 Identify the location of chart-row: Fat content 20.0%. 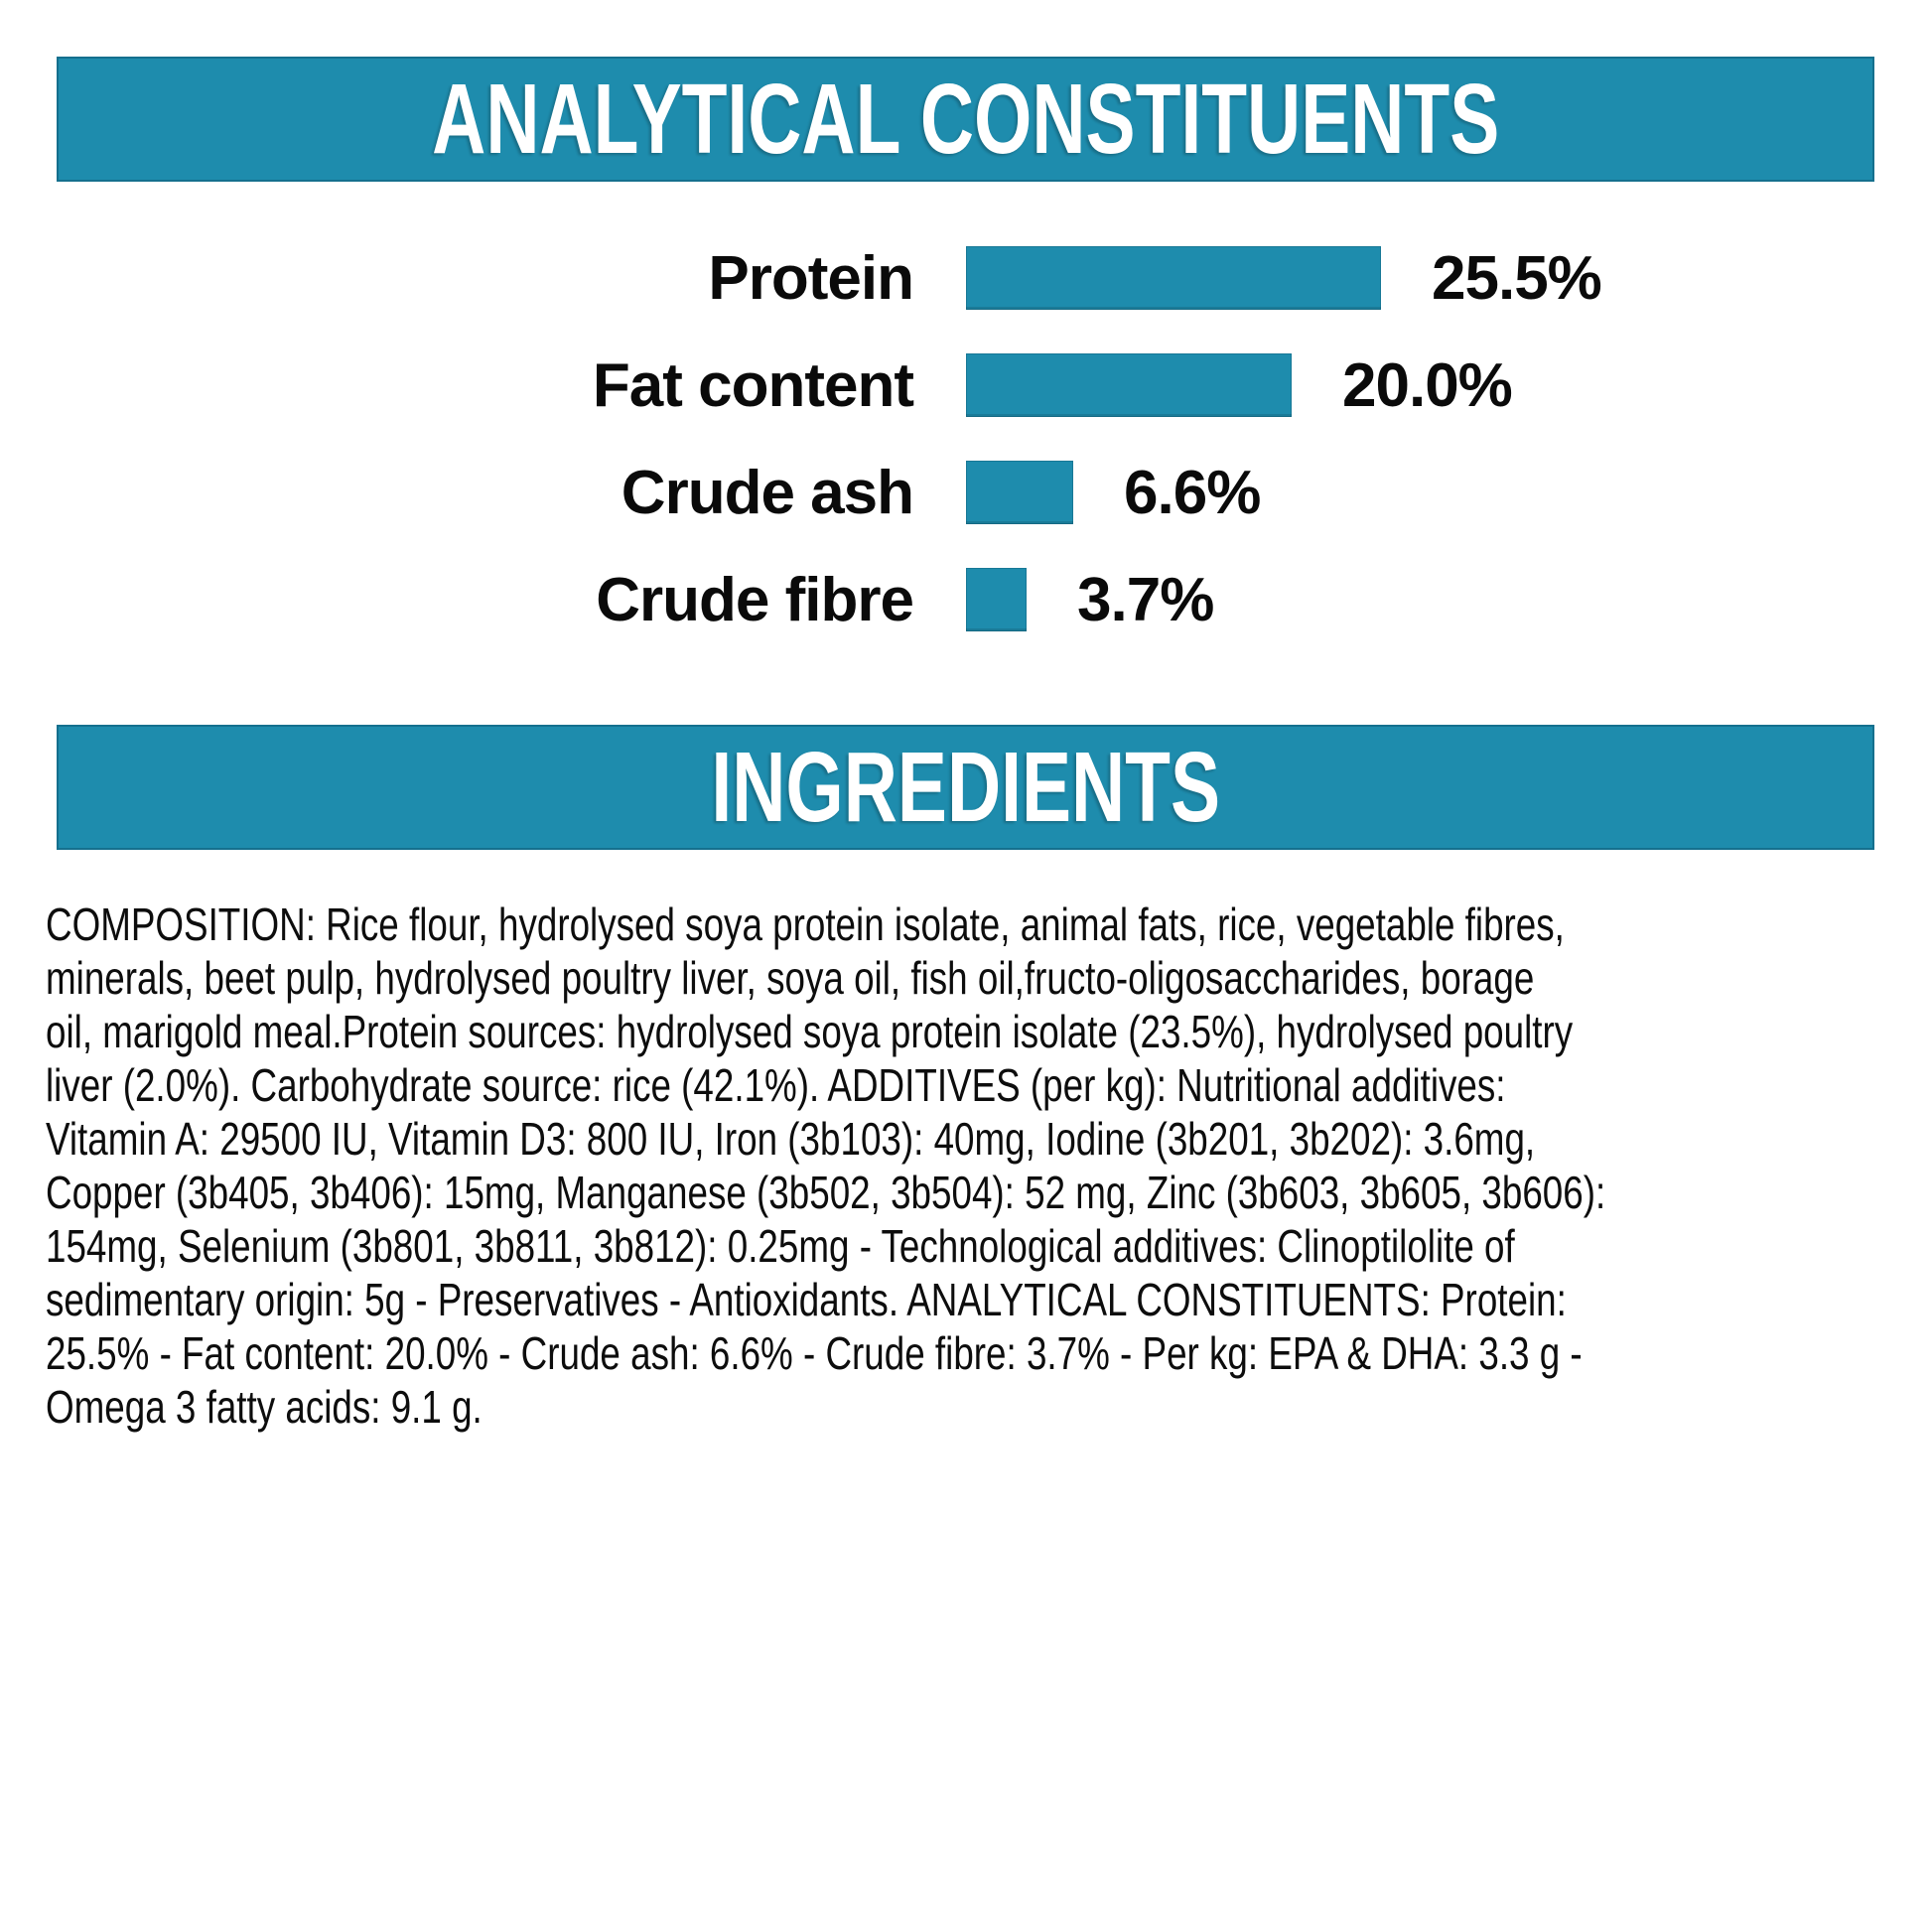
(966, 385).